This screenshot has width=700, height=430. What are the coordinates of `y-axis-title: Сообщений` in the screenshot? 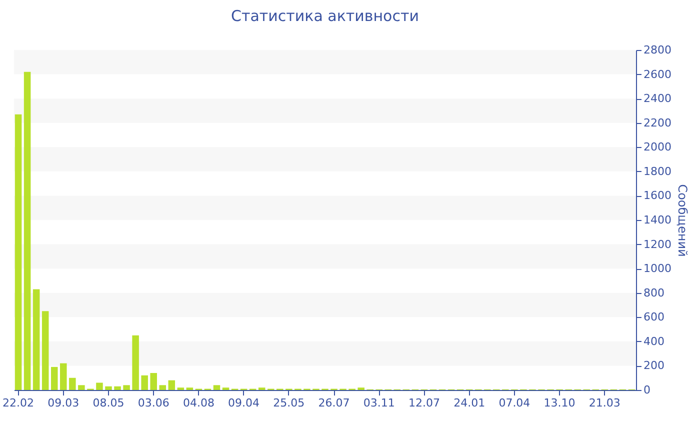 It's located at (682, 220).